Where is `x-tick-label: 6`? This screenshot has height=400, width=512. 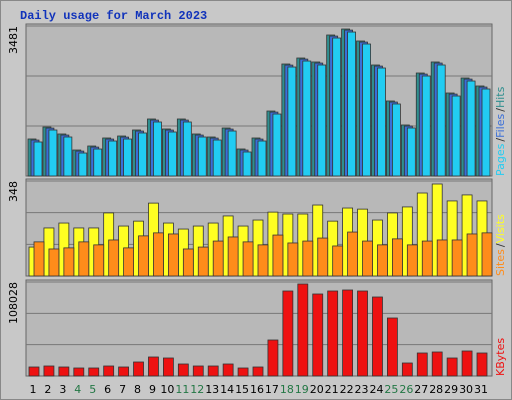
x-tick-label: 6 is located at coordinates (107, 389).